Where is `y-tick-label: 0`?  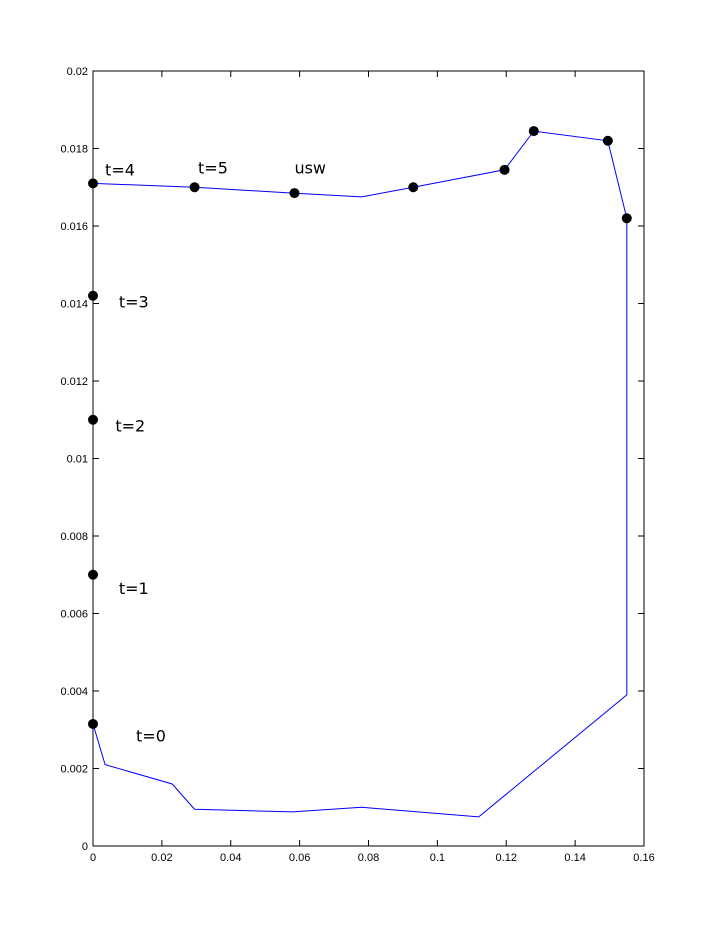 y-tick-label: 0 is located at coordinates (85, 847).